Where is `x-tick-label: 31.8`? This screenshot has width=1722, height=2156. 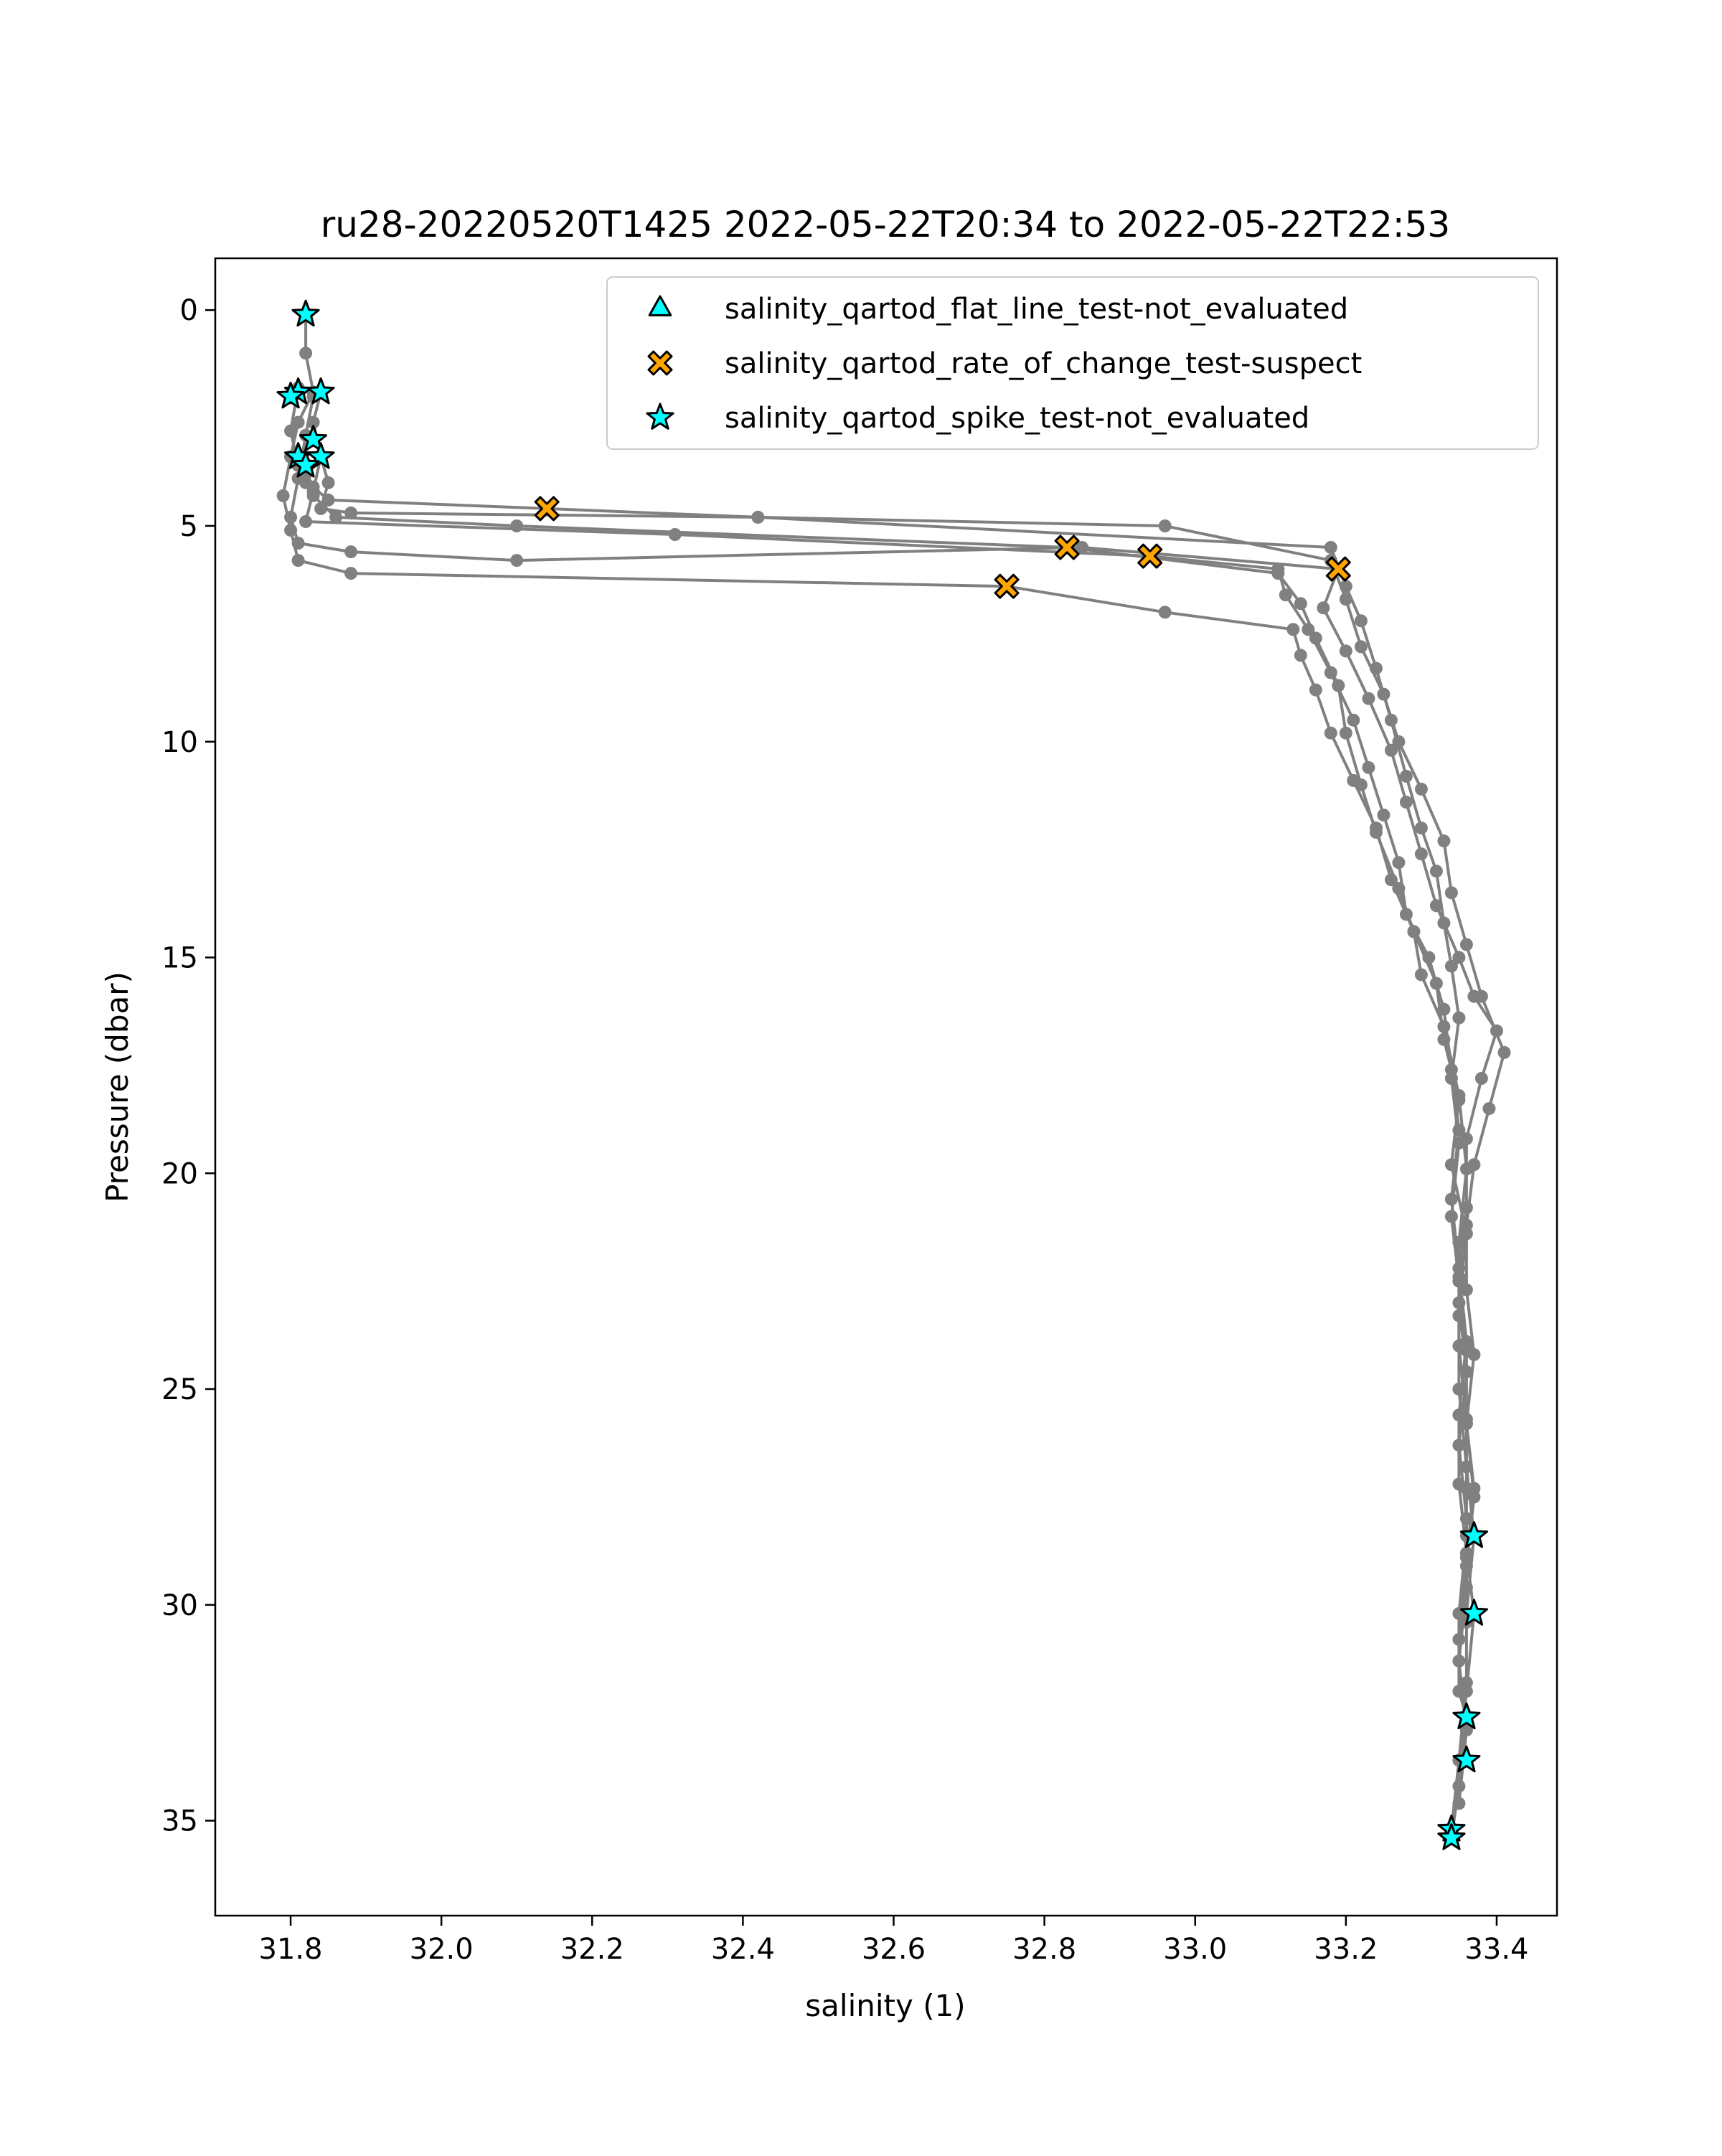
x-tick-label: 31.8 is located at coordinates (291, 1950).